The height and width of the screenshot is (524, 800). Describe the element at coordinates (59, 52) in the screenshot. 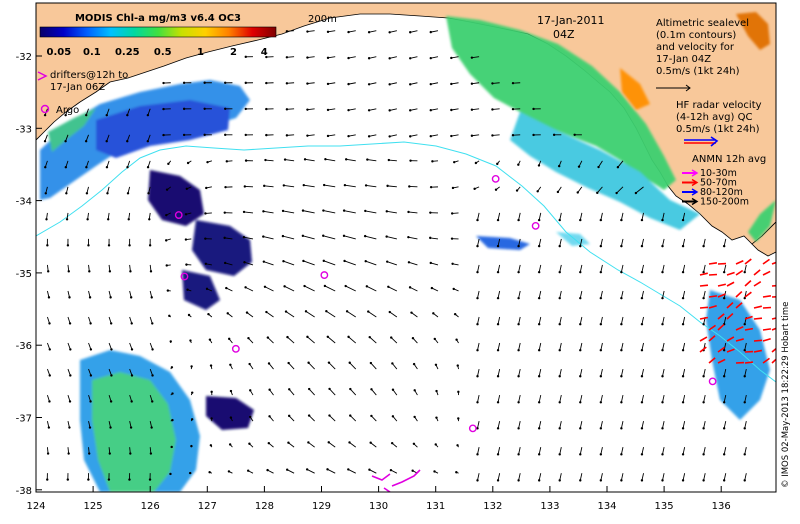

I see `colorbar-tick-label: 0.05` at that location.